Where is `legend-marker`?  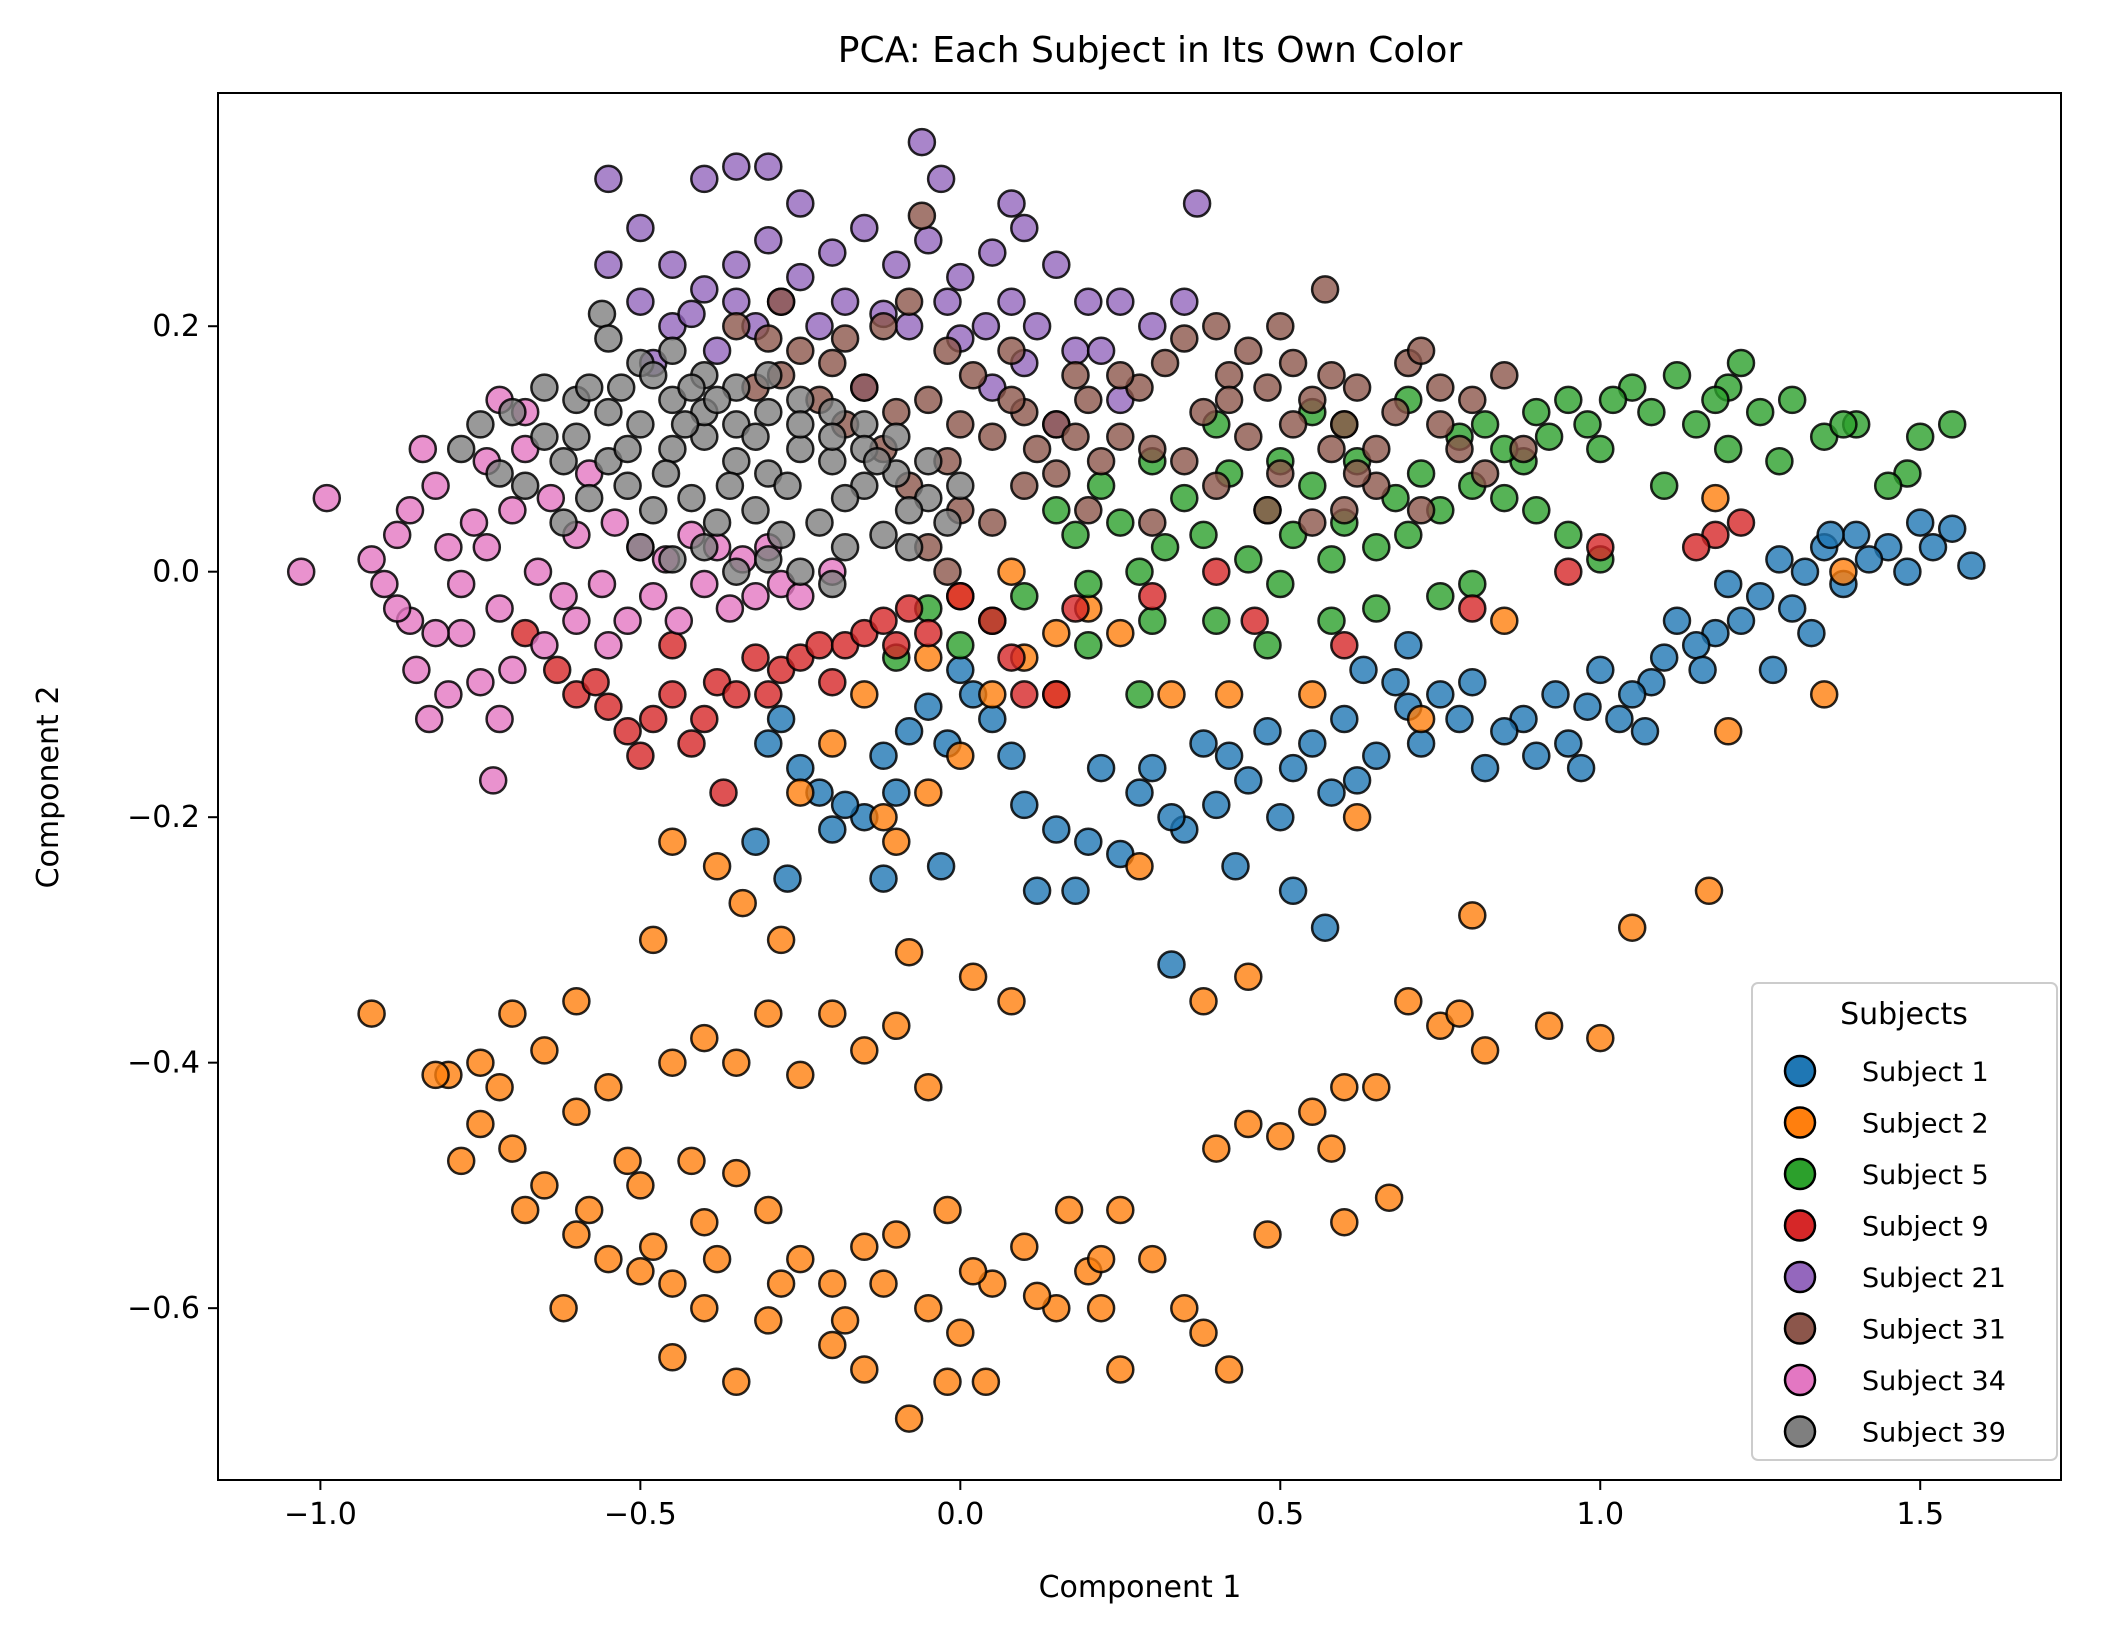
legend-marker is located at coordinates (1800, 1380).